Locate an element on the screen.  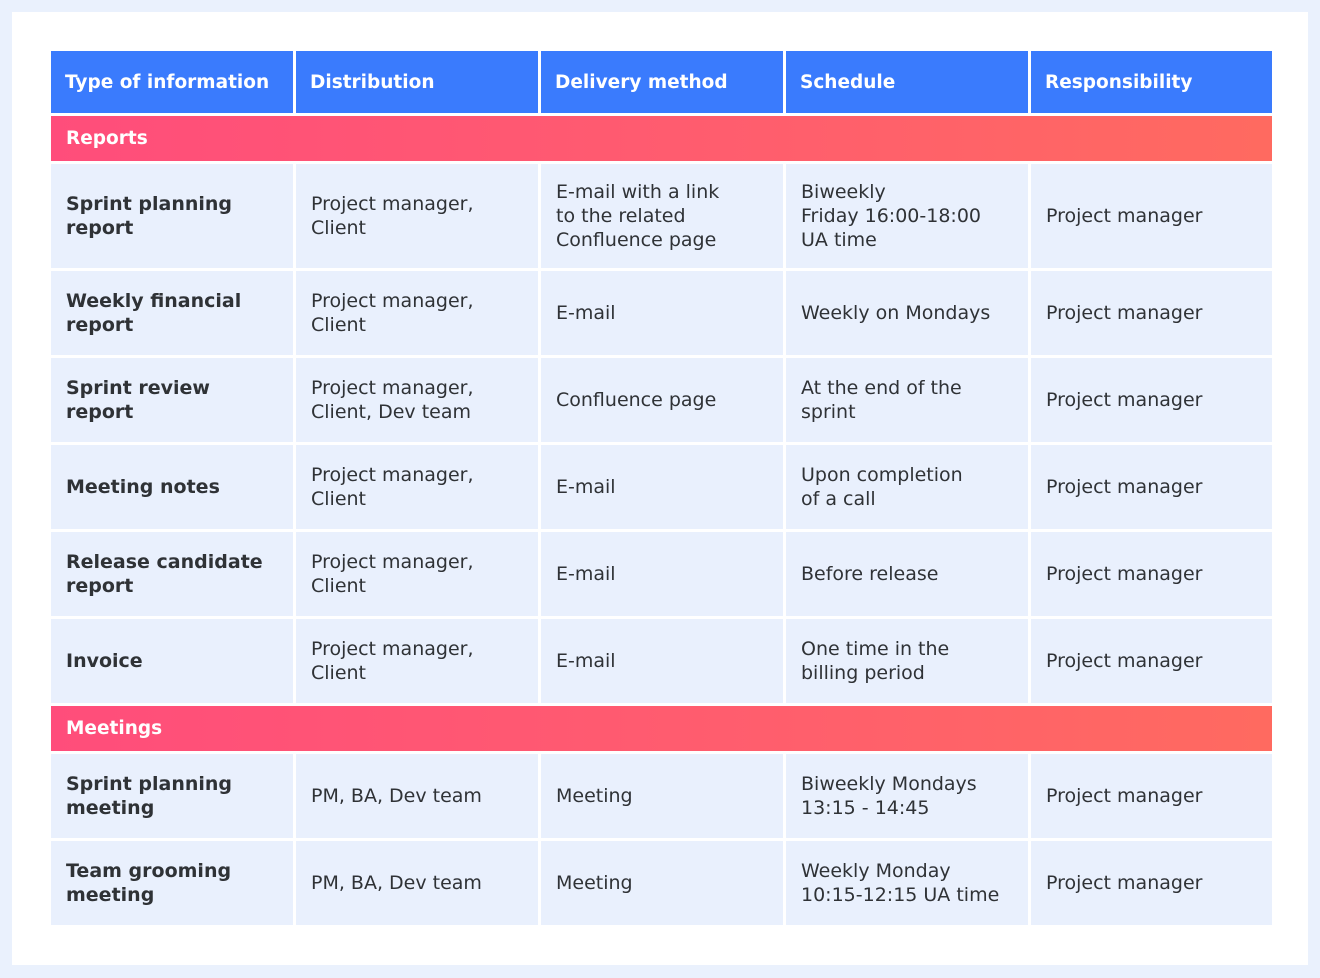
header-responsibility: Responsibility is located at coordinates (1151, 82).